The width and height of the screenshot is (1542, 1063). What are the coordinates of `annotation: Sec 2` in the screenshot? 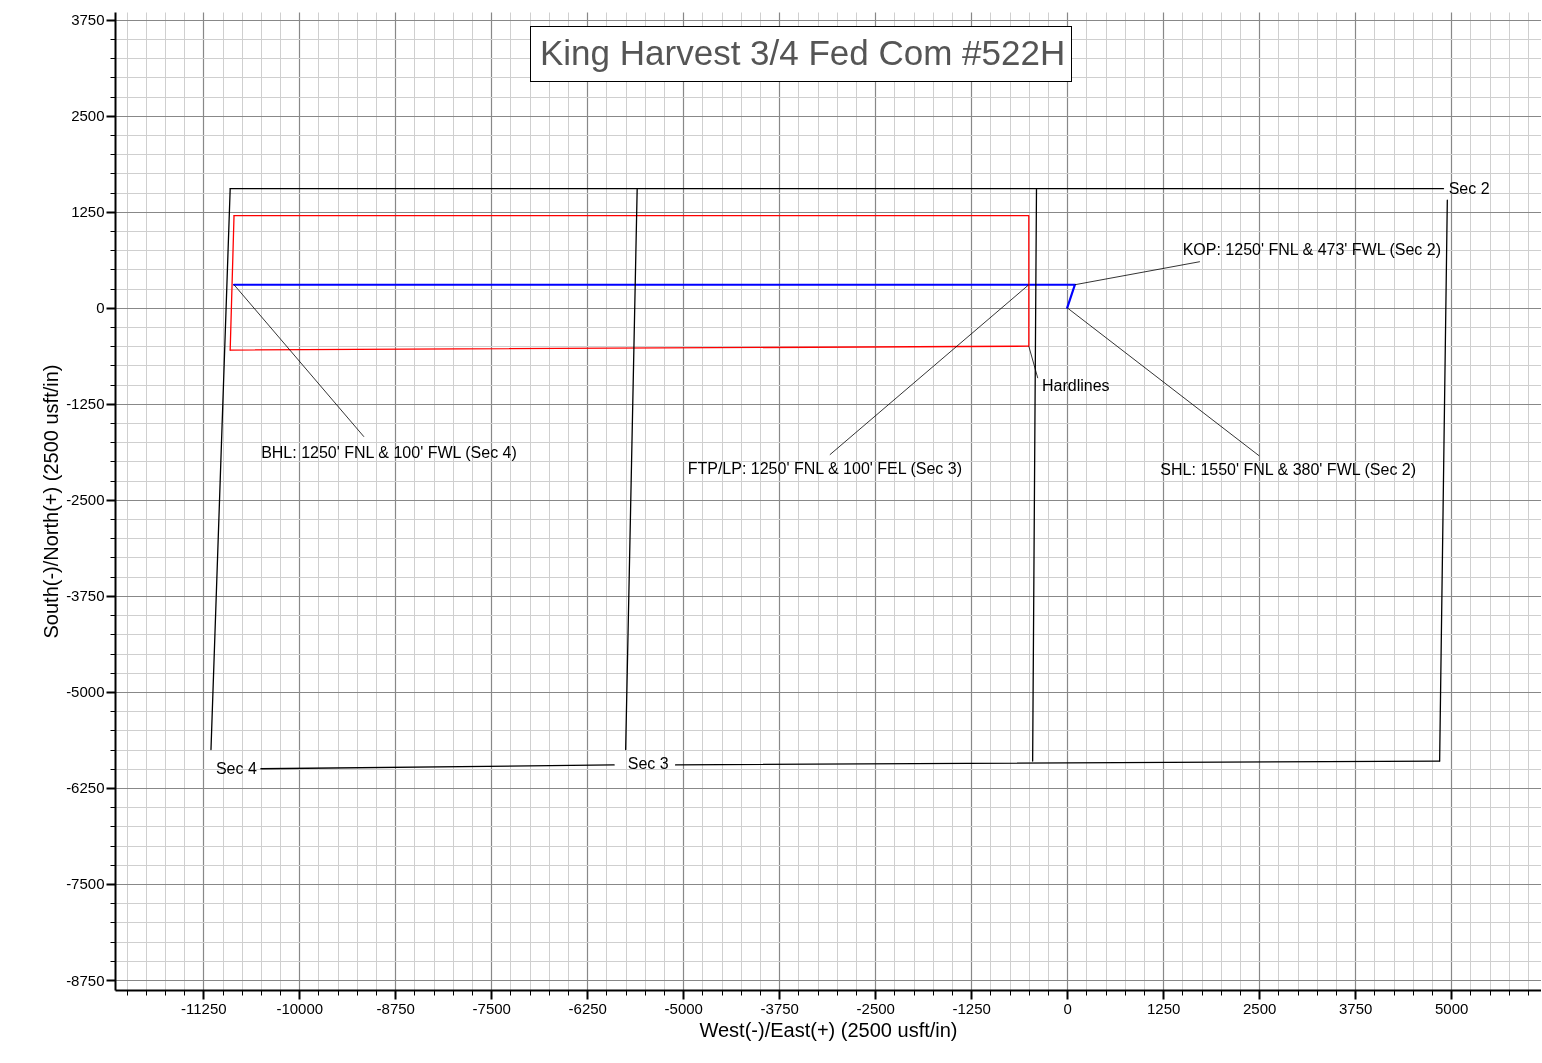 It's located at (1469, 188).